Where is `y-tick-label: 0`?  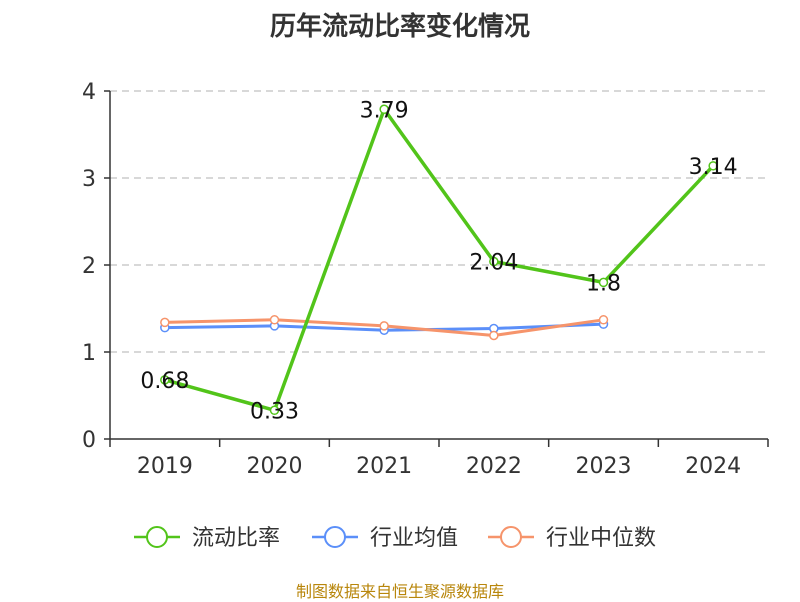 y-tick-label: 0 is located at coordinates (89, 440).